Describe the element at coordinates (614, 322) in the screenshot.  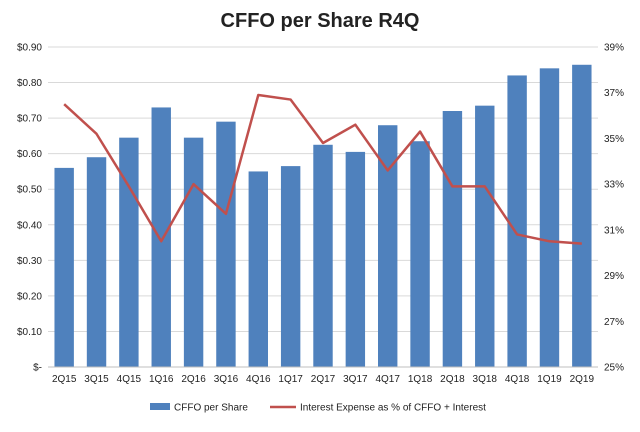
I see `right-tick-label: 27%` at that location.